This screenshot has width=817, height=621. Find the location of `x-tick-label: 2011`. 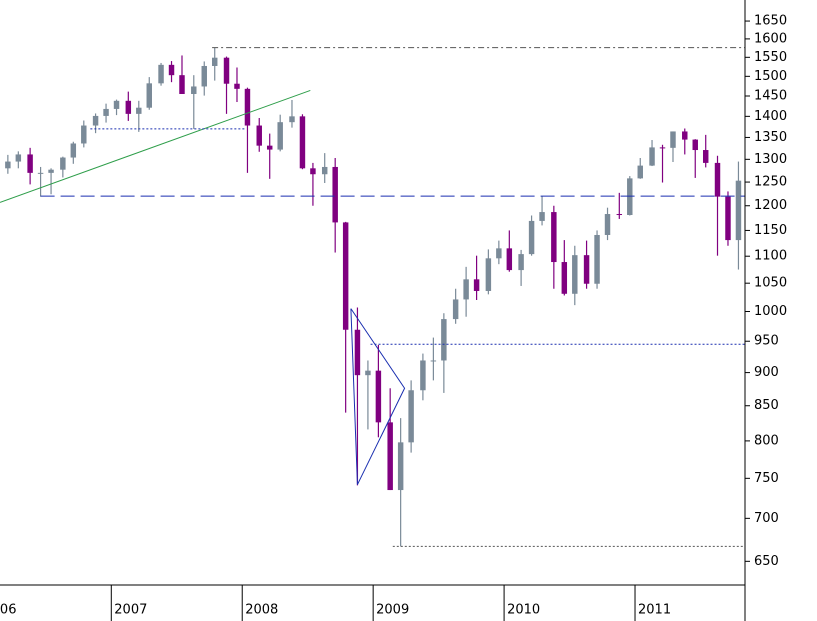

x-tick-label: 2011 is located at coordinates (654, 610).